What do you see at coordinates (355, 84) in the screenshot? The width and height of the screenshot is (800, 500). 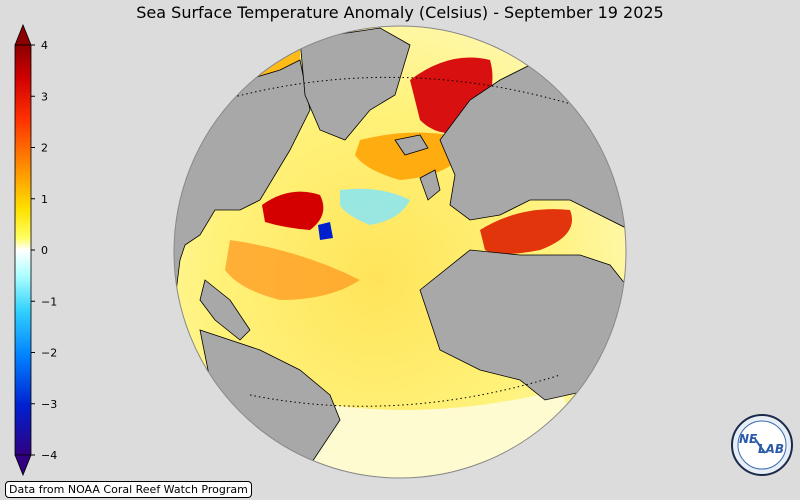 I see `greenland` at bounding box center [355, 84].